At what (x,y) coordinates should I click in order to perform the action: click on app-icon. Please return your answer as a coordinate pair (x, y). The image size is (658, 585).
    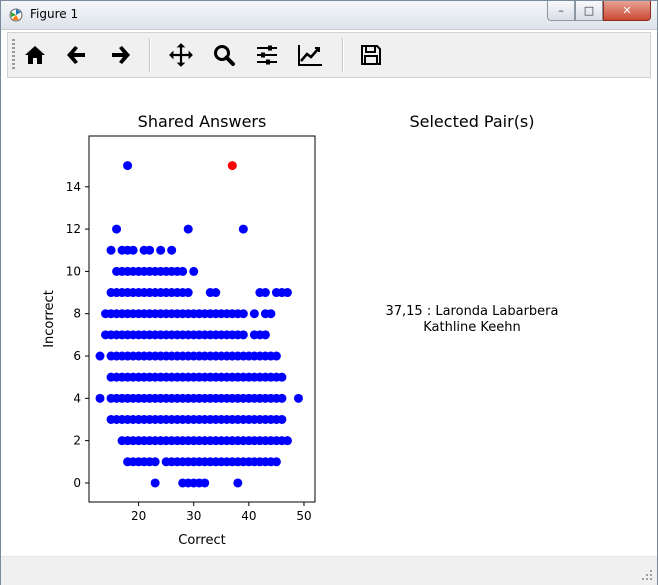
    Looking at the image, I should click on (16, 15).